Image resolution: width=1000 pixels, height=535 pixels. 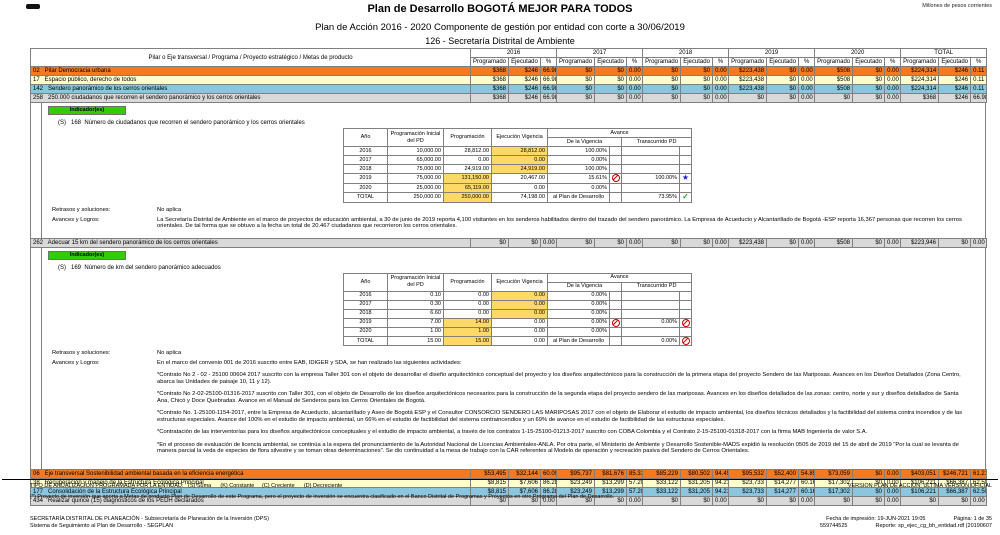 What do you see at coordinates (365, 304) in the screenshot?
I see `indicator-year: 2017` at bounding box center [365, 304].